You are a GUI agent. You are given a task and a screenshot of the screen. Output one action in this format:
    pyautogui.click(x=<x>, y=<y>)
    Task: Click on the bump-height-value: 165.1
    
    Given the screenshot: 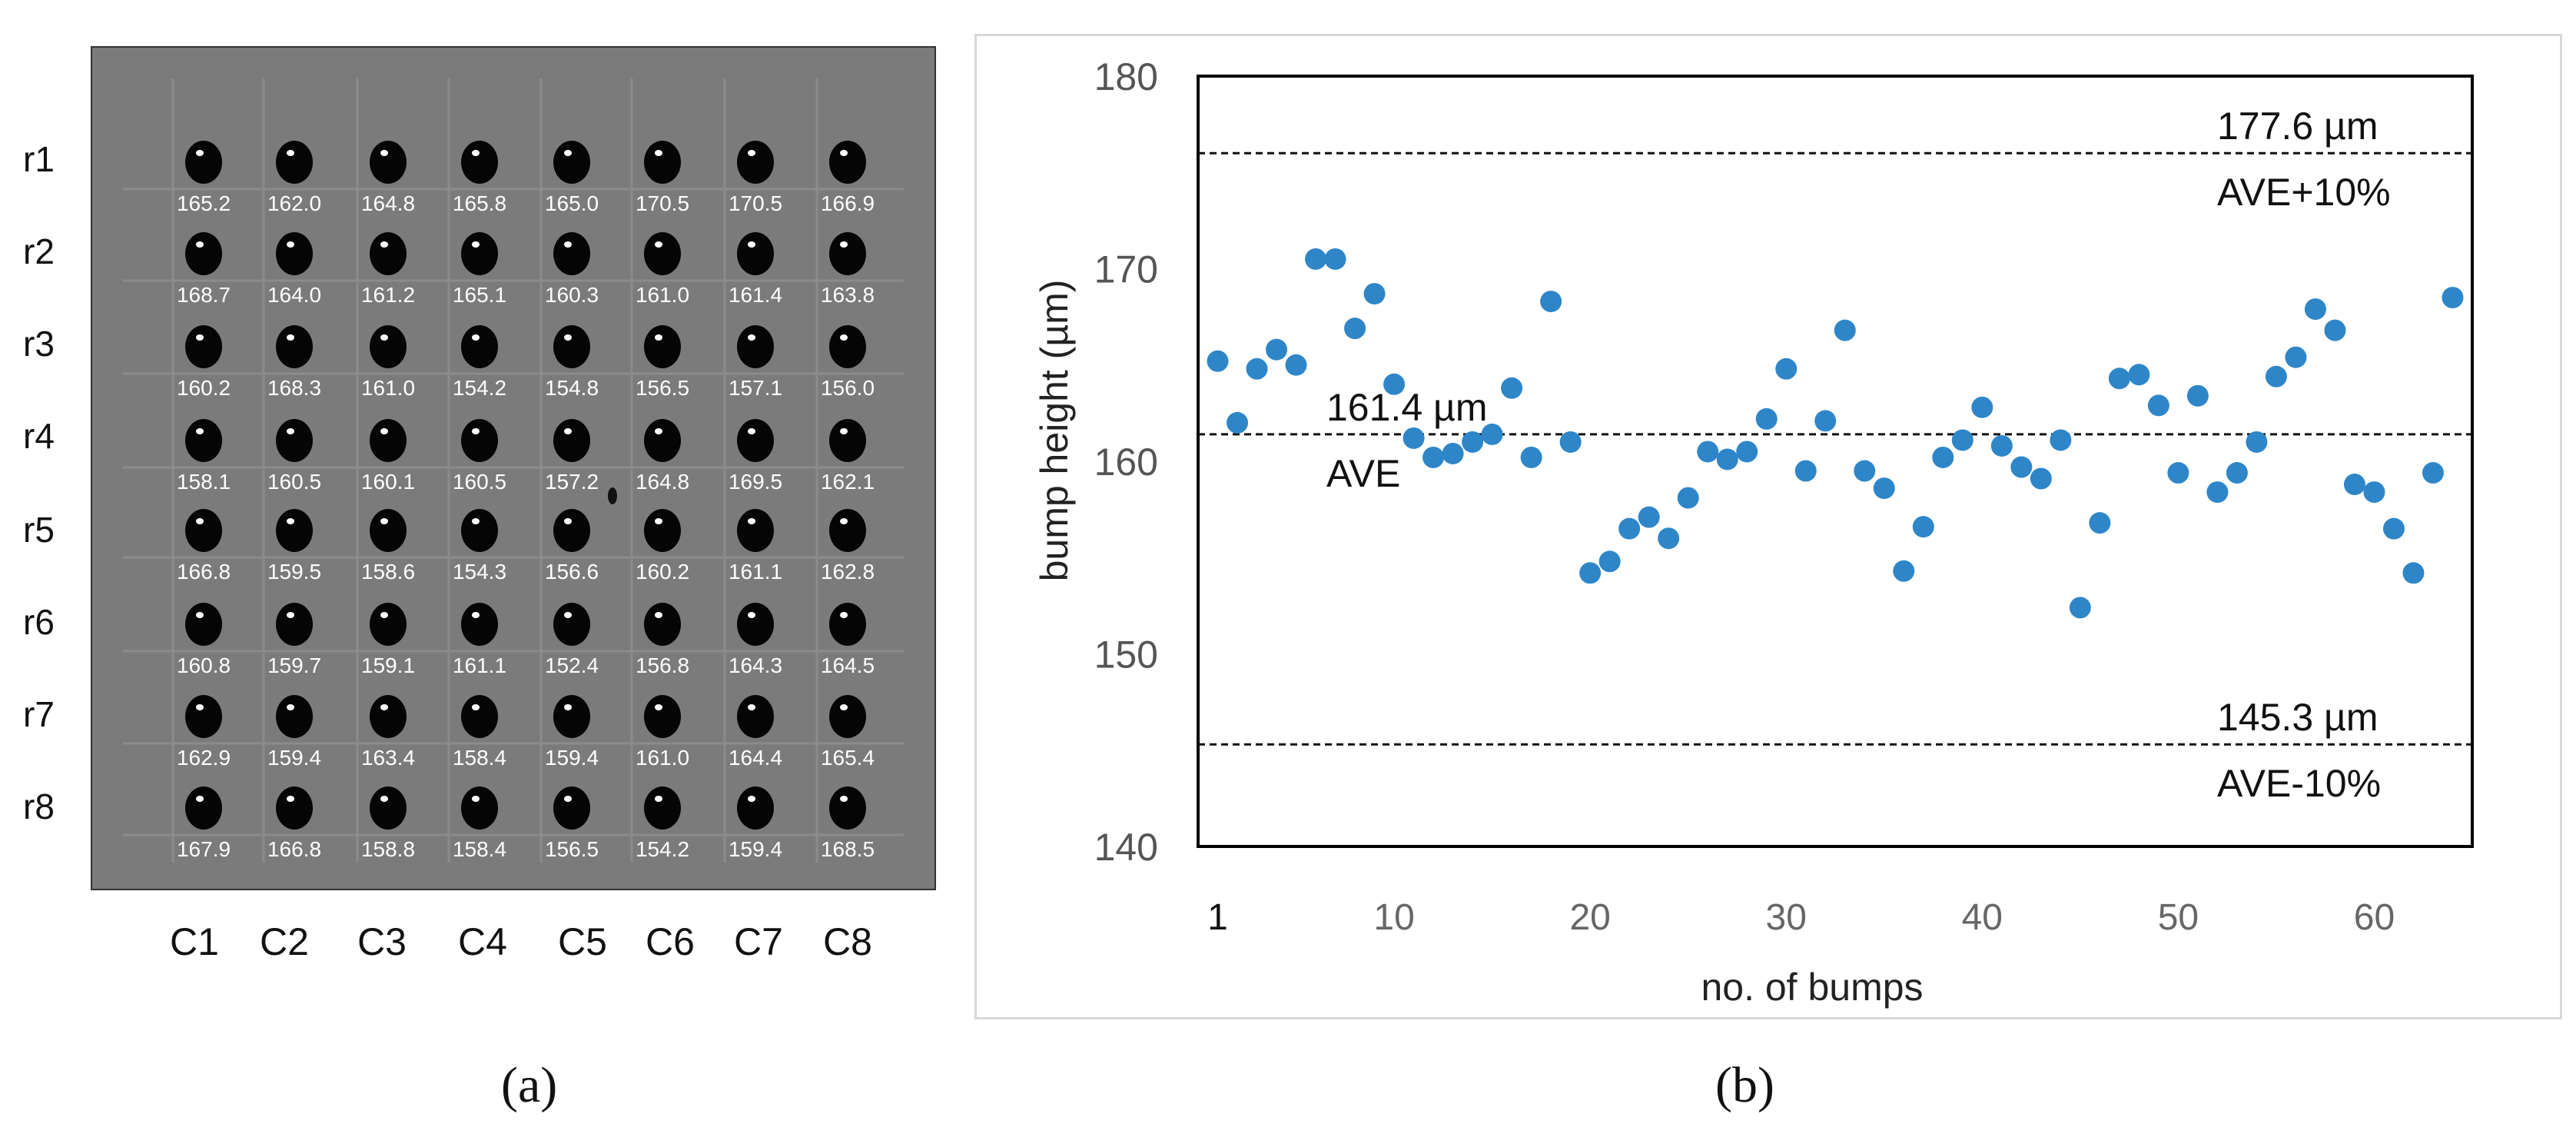 What is the action you would take?
    pyautogui.click(x=480, y=295)
    